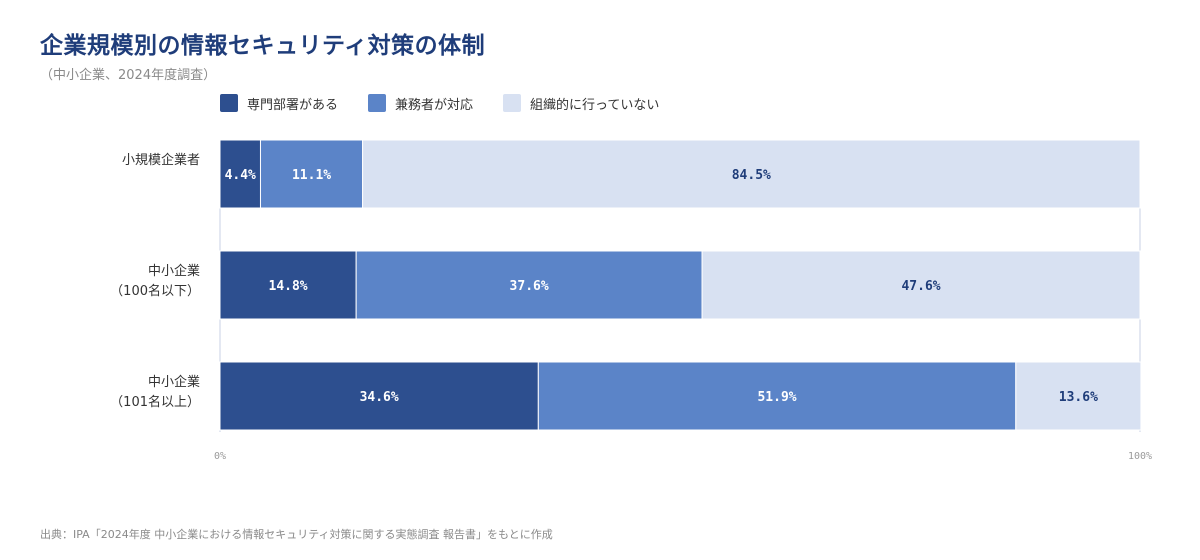 The image size is (1200, 560). What do you see at coordinates (434, 105) in the screenshot?
I see `legend-label-concurrent: 兼務者が対応` at bounding box center [434, 105].